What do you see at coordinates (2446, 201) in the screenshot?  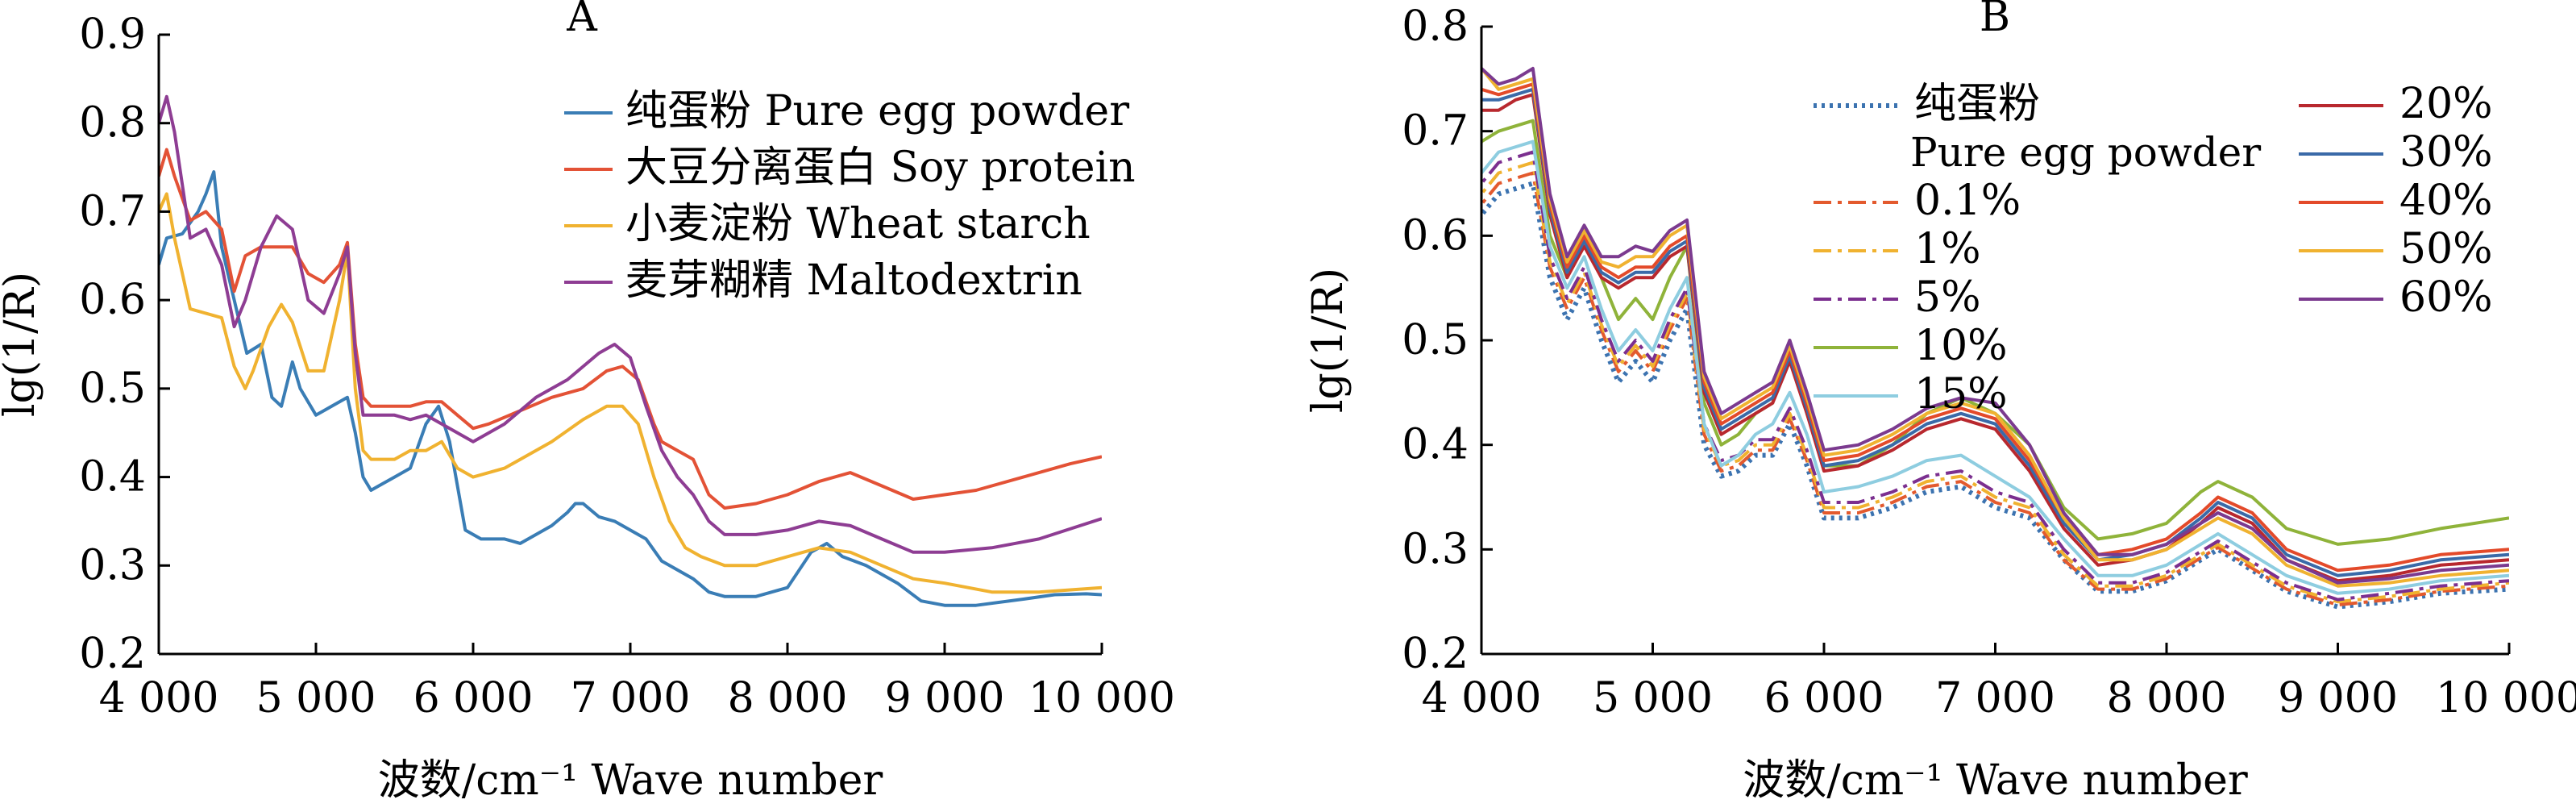 I see `legend-label: 40%` at bounding box center [2446, 201].